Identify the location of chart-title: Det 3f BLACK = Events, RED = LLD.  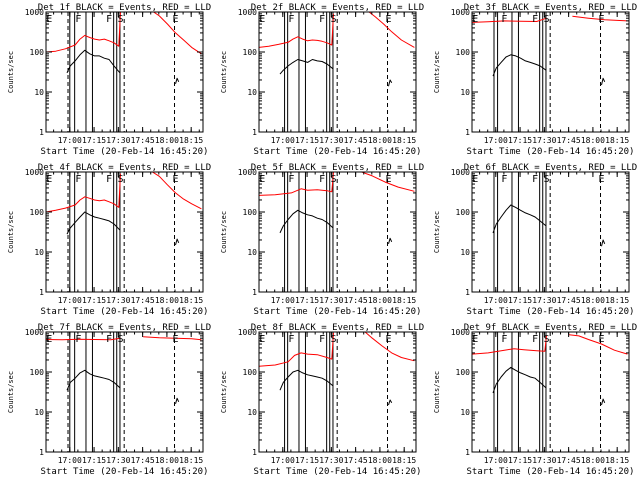
(550, 8).